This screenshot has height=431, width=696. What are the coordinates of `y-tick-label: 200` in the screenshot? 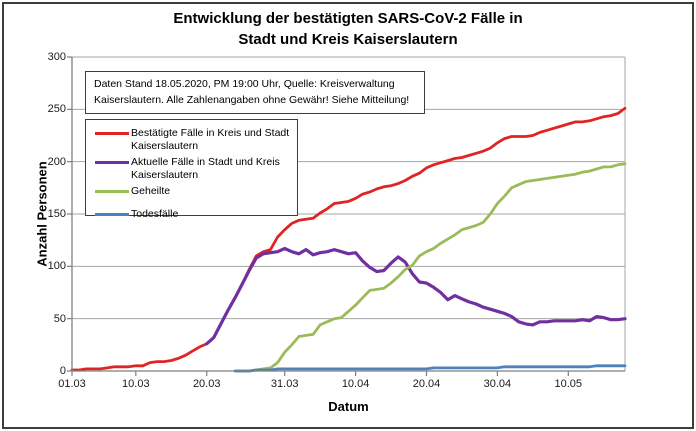 It's located at (56, 161).